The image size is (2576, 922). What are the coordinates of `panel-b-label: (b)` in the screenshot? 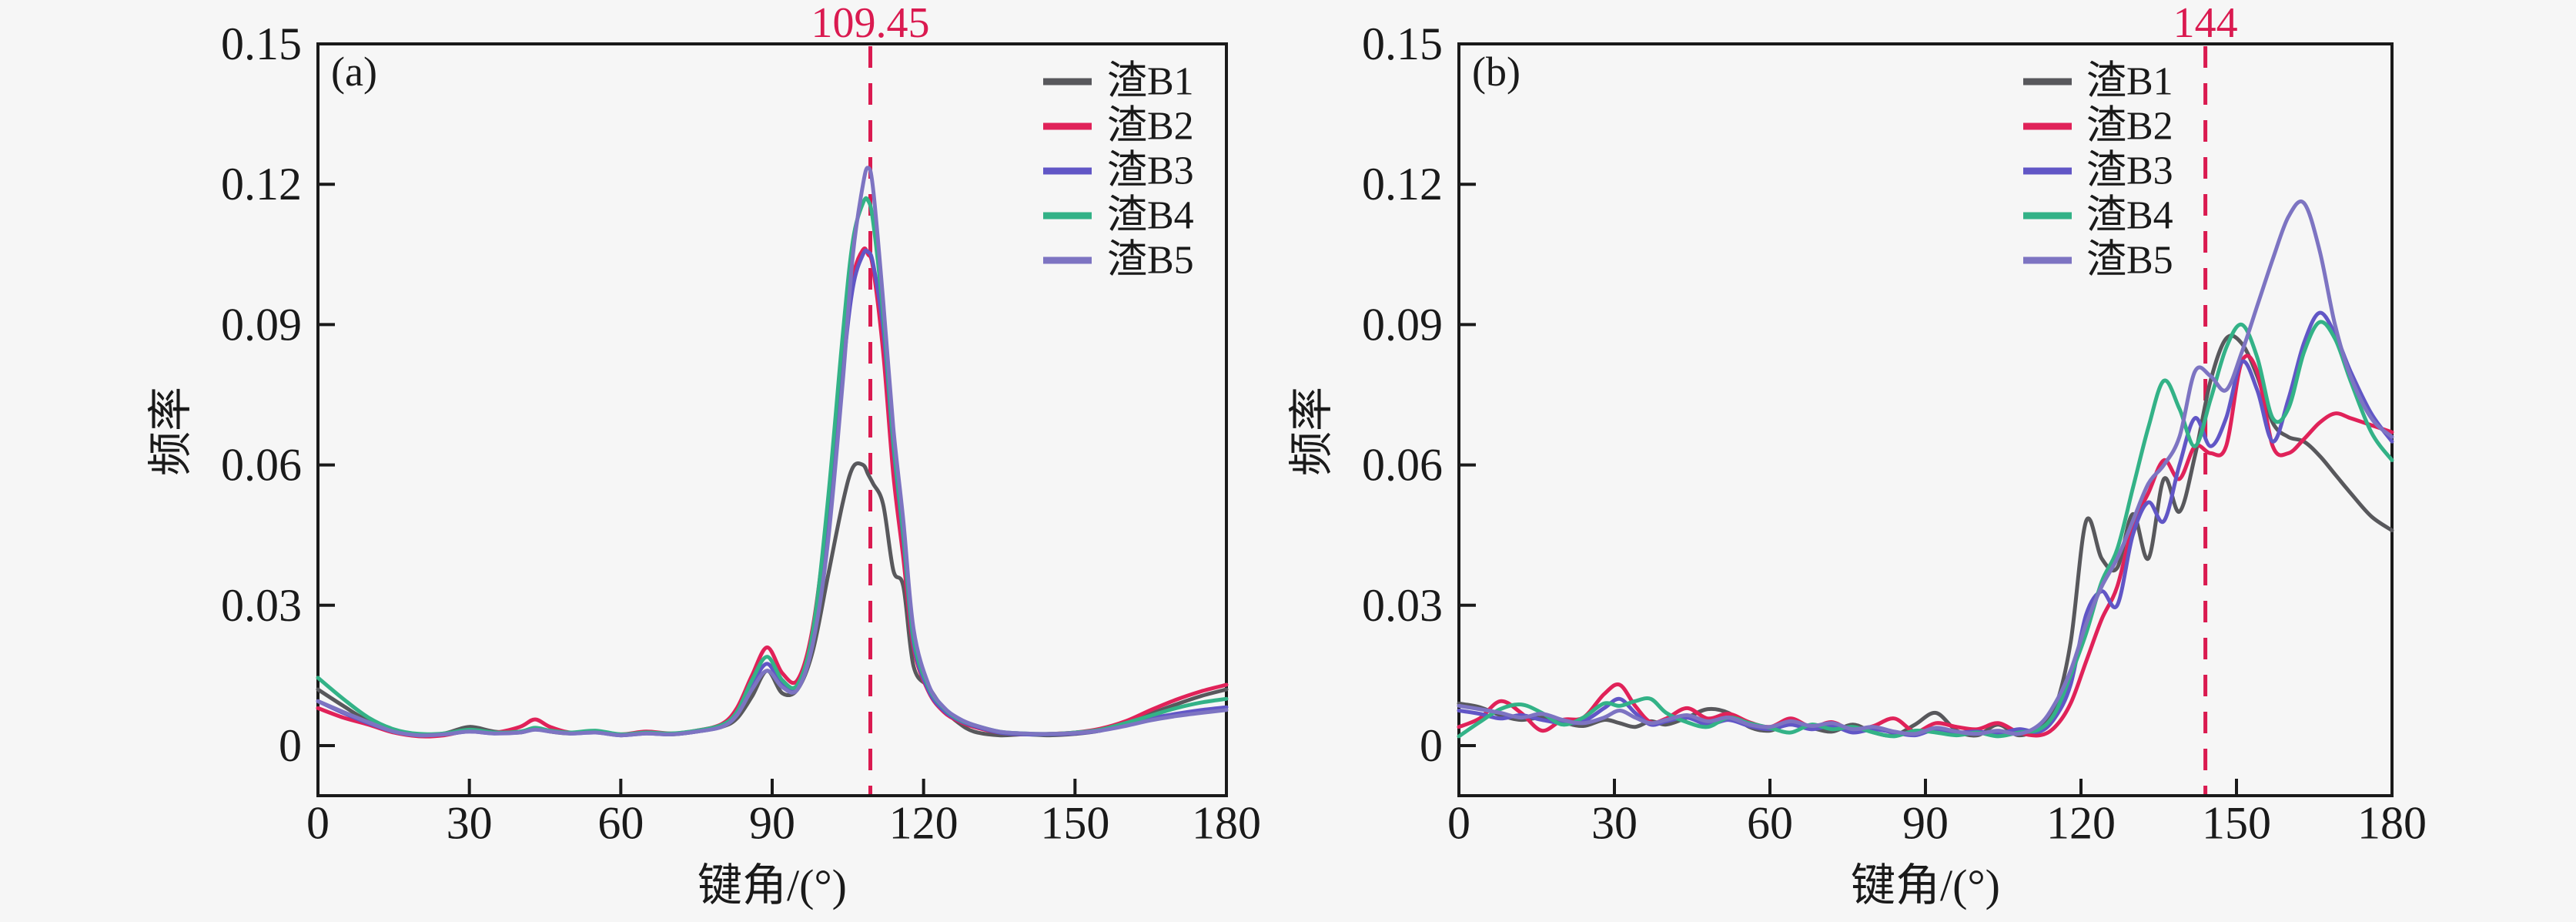 It's located at (1496, 72).